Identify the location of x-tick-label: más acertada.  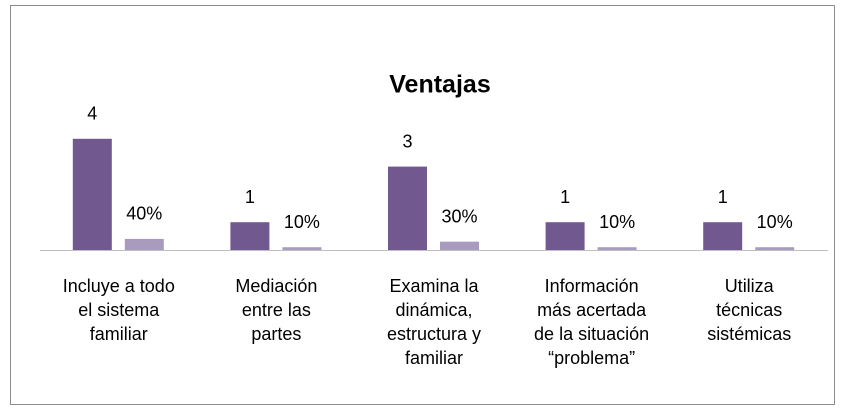
(592, 310).